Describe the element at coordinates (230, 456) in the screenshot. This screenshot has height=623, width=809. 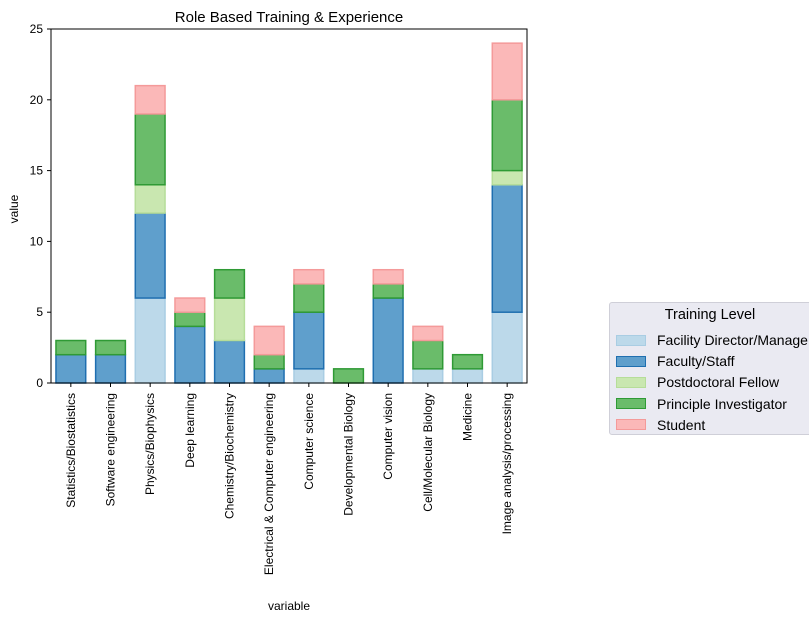
I see `x-tick-label: Chemistry/Biochemistry` at that location.